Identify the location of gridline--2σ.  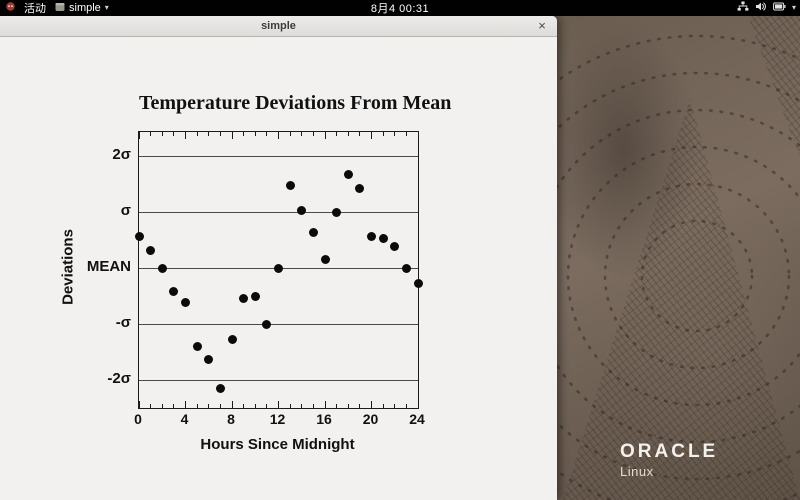
(278, 380).